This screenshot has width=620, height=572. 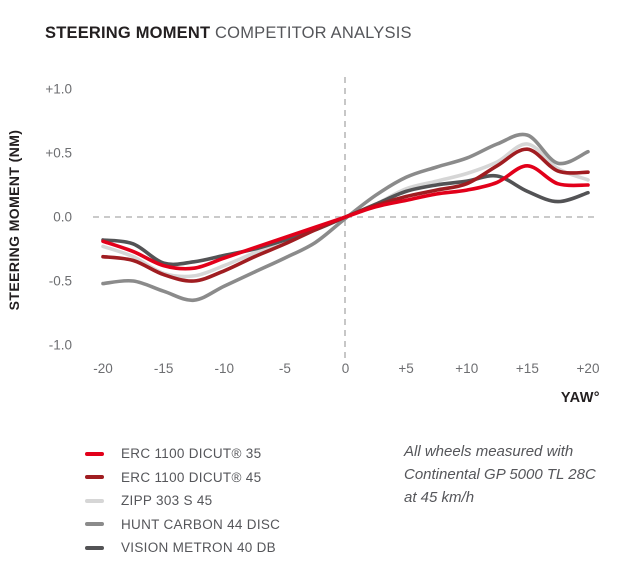 I want to click on legend-item-vision-metron-40-db: VISION METRON 40 DB, so click(x=182, y=548).